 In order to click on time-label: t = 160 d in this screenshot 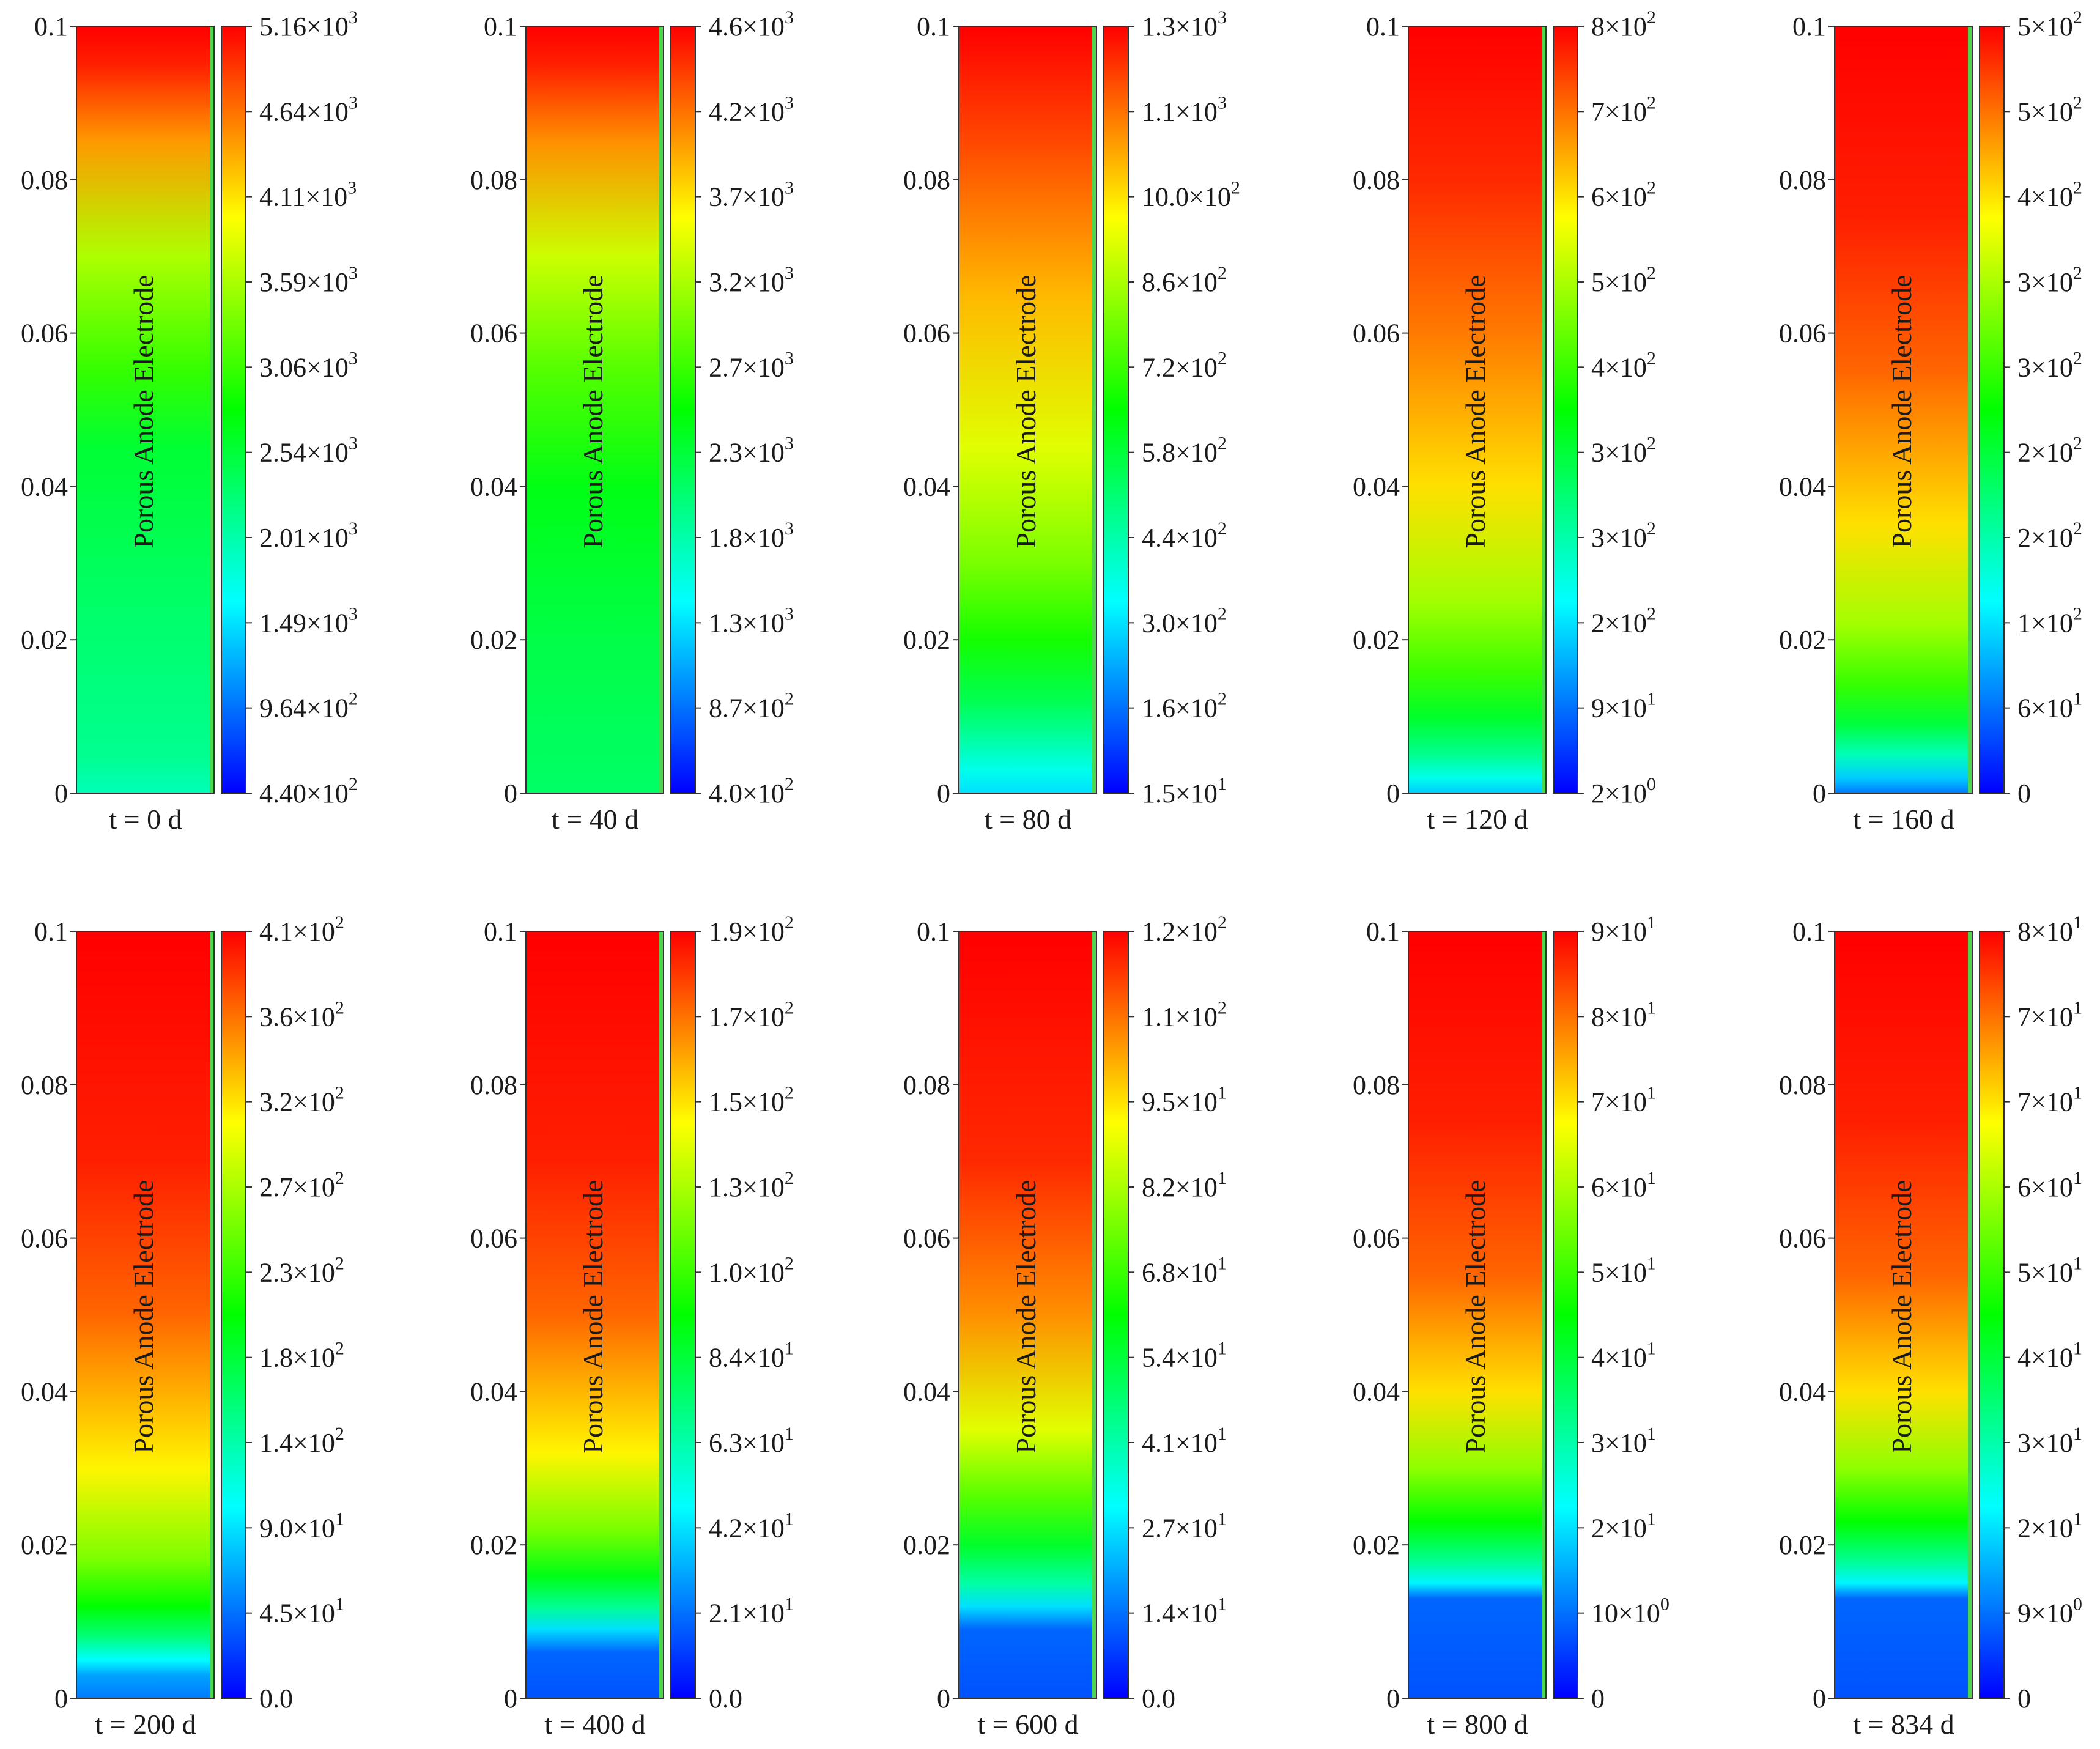, I will do `click(1903, 820)`.